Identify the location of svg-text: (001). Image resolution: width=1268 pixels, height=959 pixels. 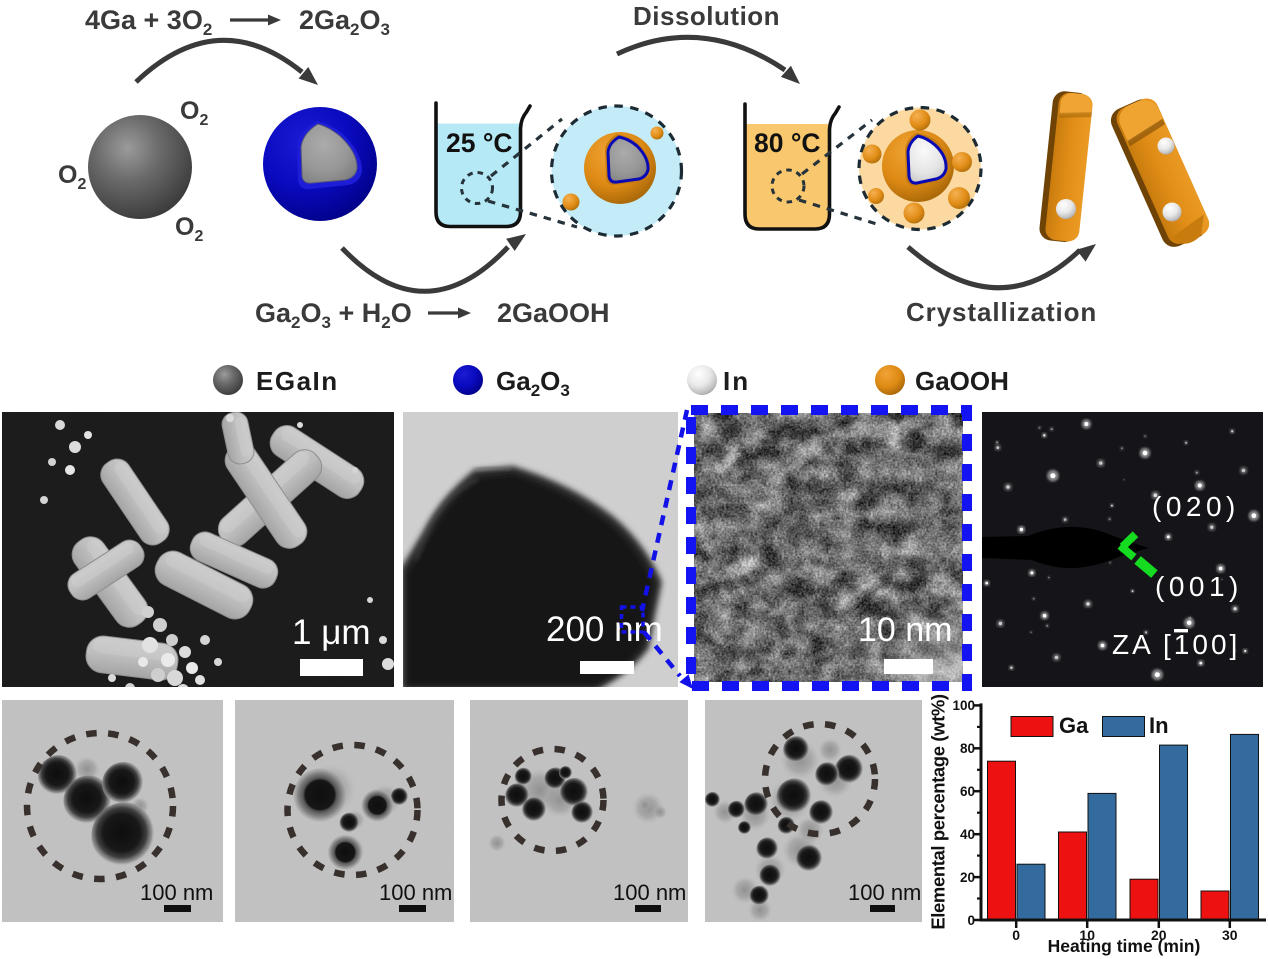
(1199, 586).